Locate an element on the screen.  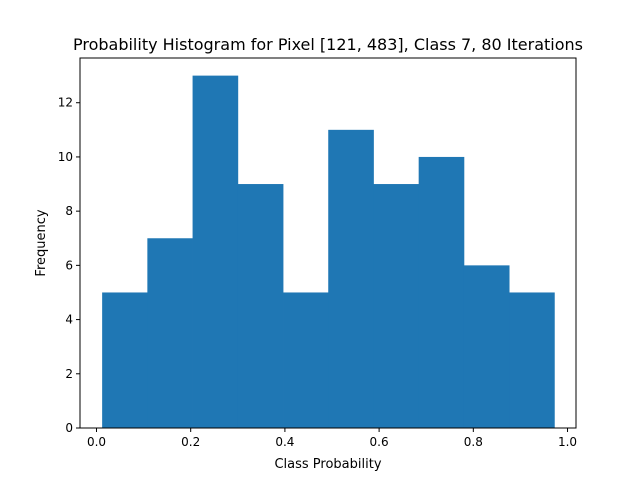
x-axis-label: Class Probability is located at coordinates (327, 464).